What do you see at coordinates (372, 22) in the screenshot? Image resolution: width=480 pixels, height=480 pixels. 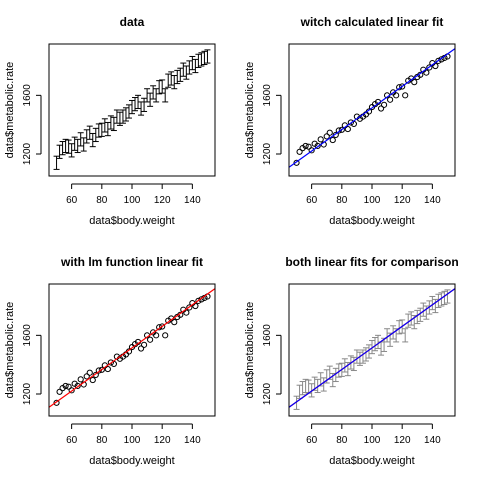 I see `chart-title: witch calculated linear fit` at bounding box center [372, 22].